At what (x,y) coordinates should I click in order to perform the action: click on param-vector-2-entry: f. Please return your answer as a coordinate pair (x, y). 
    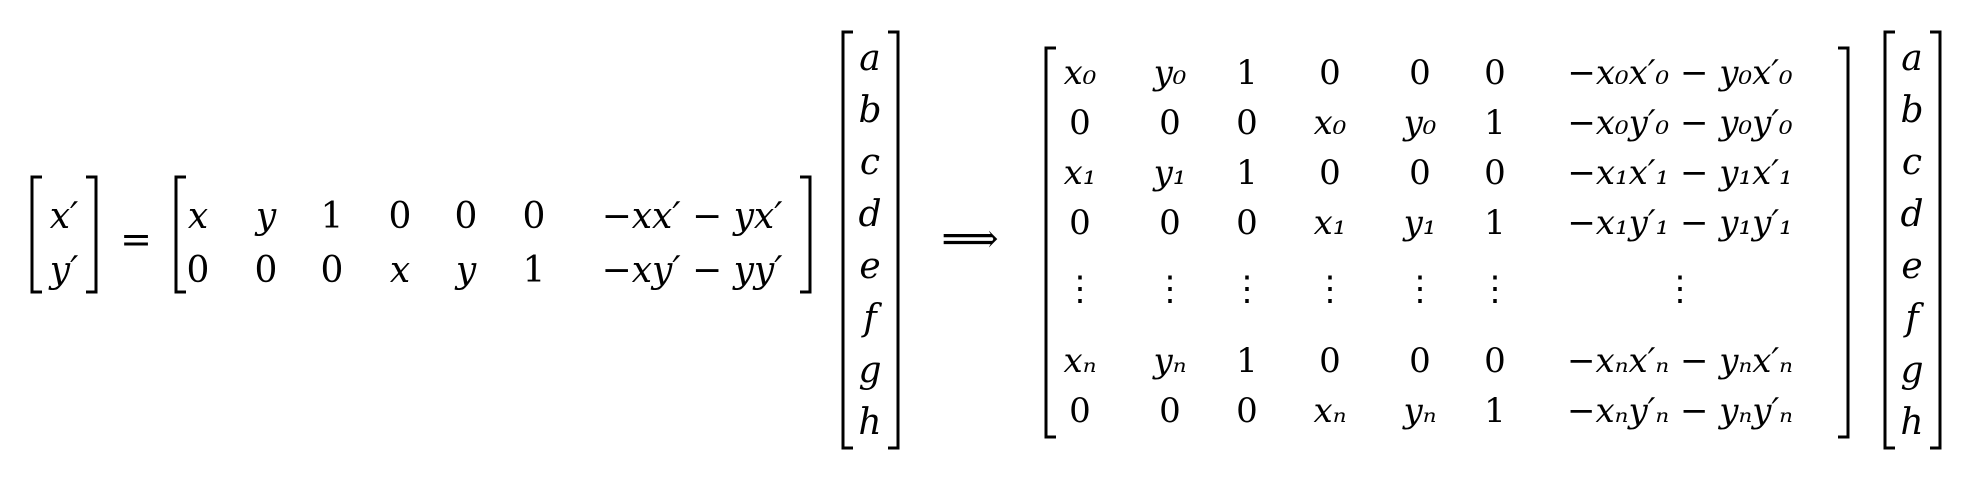
    Looking at the image, I should click on (1913, 318).